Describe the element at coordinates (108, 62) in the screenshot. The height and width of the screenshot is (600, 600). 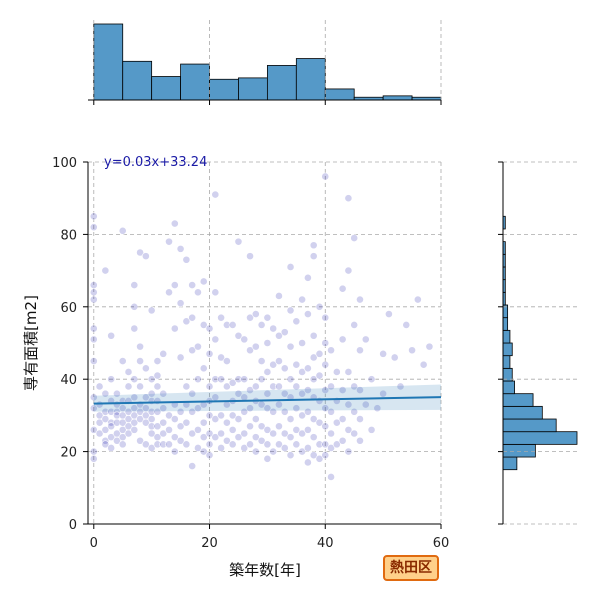
I see `x-hist-bar` at that location.